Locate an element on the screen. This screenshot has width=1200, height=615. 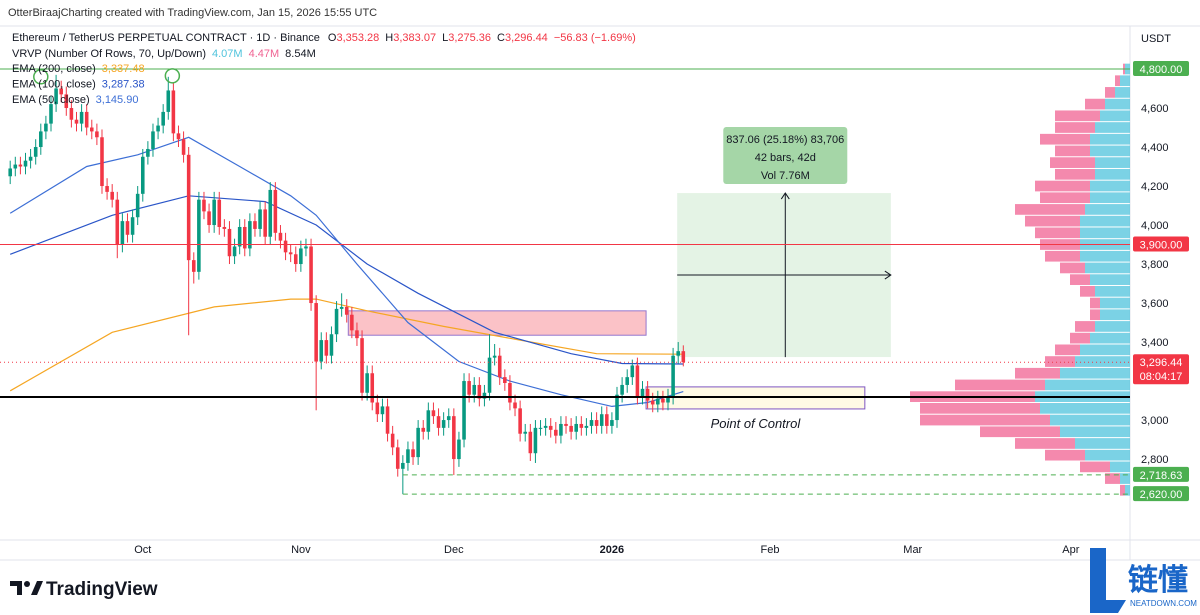
y-tick-label: 4,200 is located at coordinates (1155, 187).